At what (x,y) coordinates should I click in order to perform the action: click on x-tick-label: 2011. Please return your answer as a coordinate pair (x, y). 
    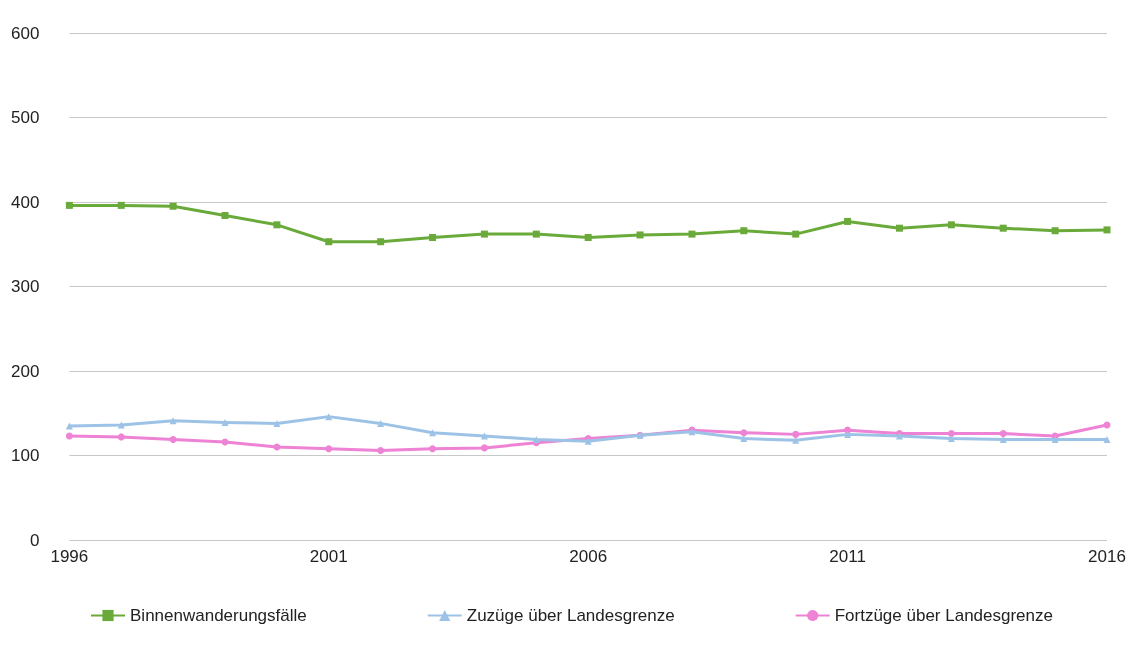
    Looking at the image, I should click on (847, 556).